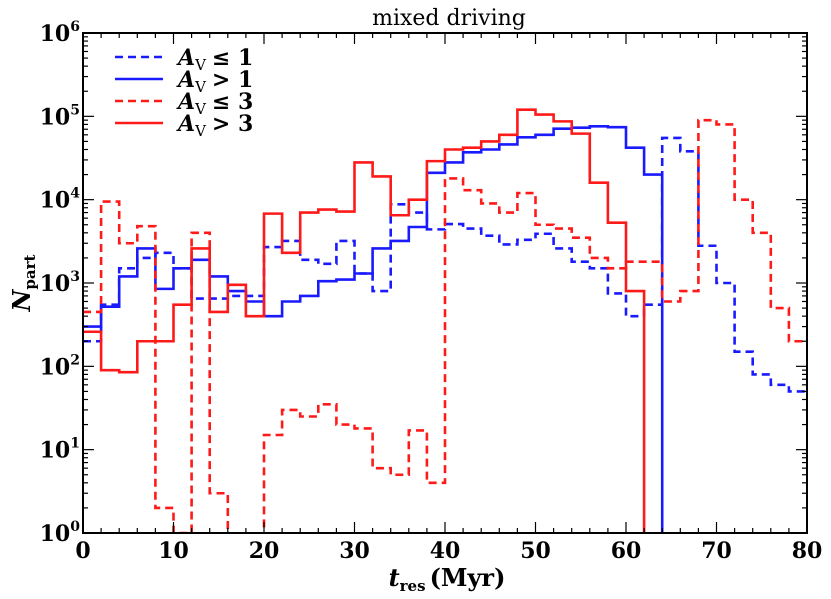  Describe the element at coordinates (626, 551) in the screenshot. I see `x-tick-label: 60` at that location.